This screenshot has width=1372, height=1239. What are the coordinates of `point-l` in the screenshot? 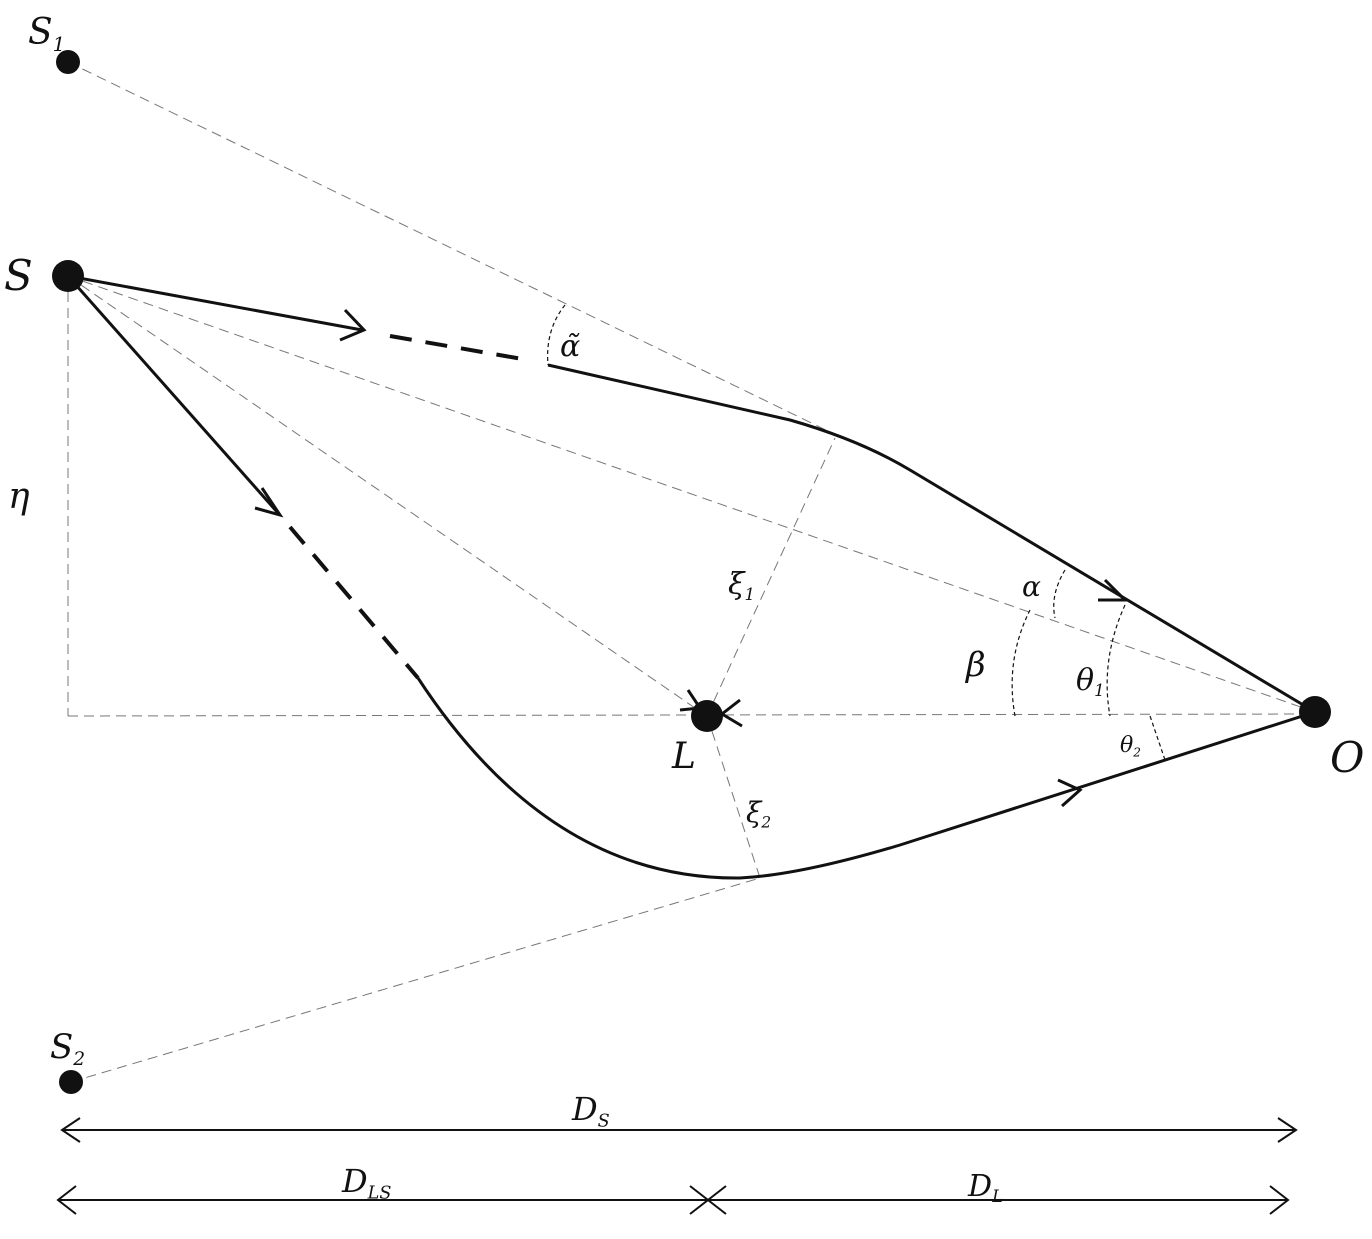 It's located at (707, 716).